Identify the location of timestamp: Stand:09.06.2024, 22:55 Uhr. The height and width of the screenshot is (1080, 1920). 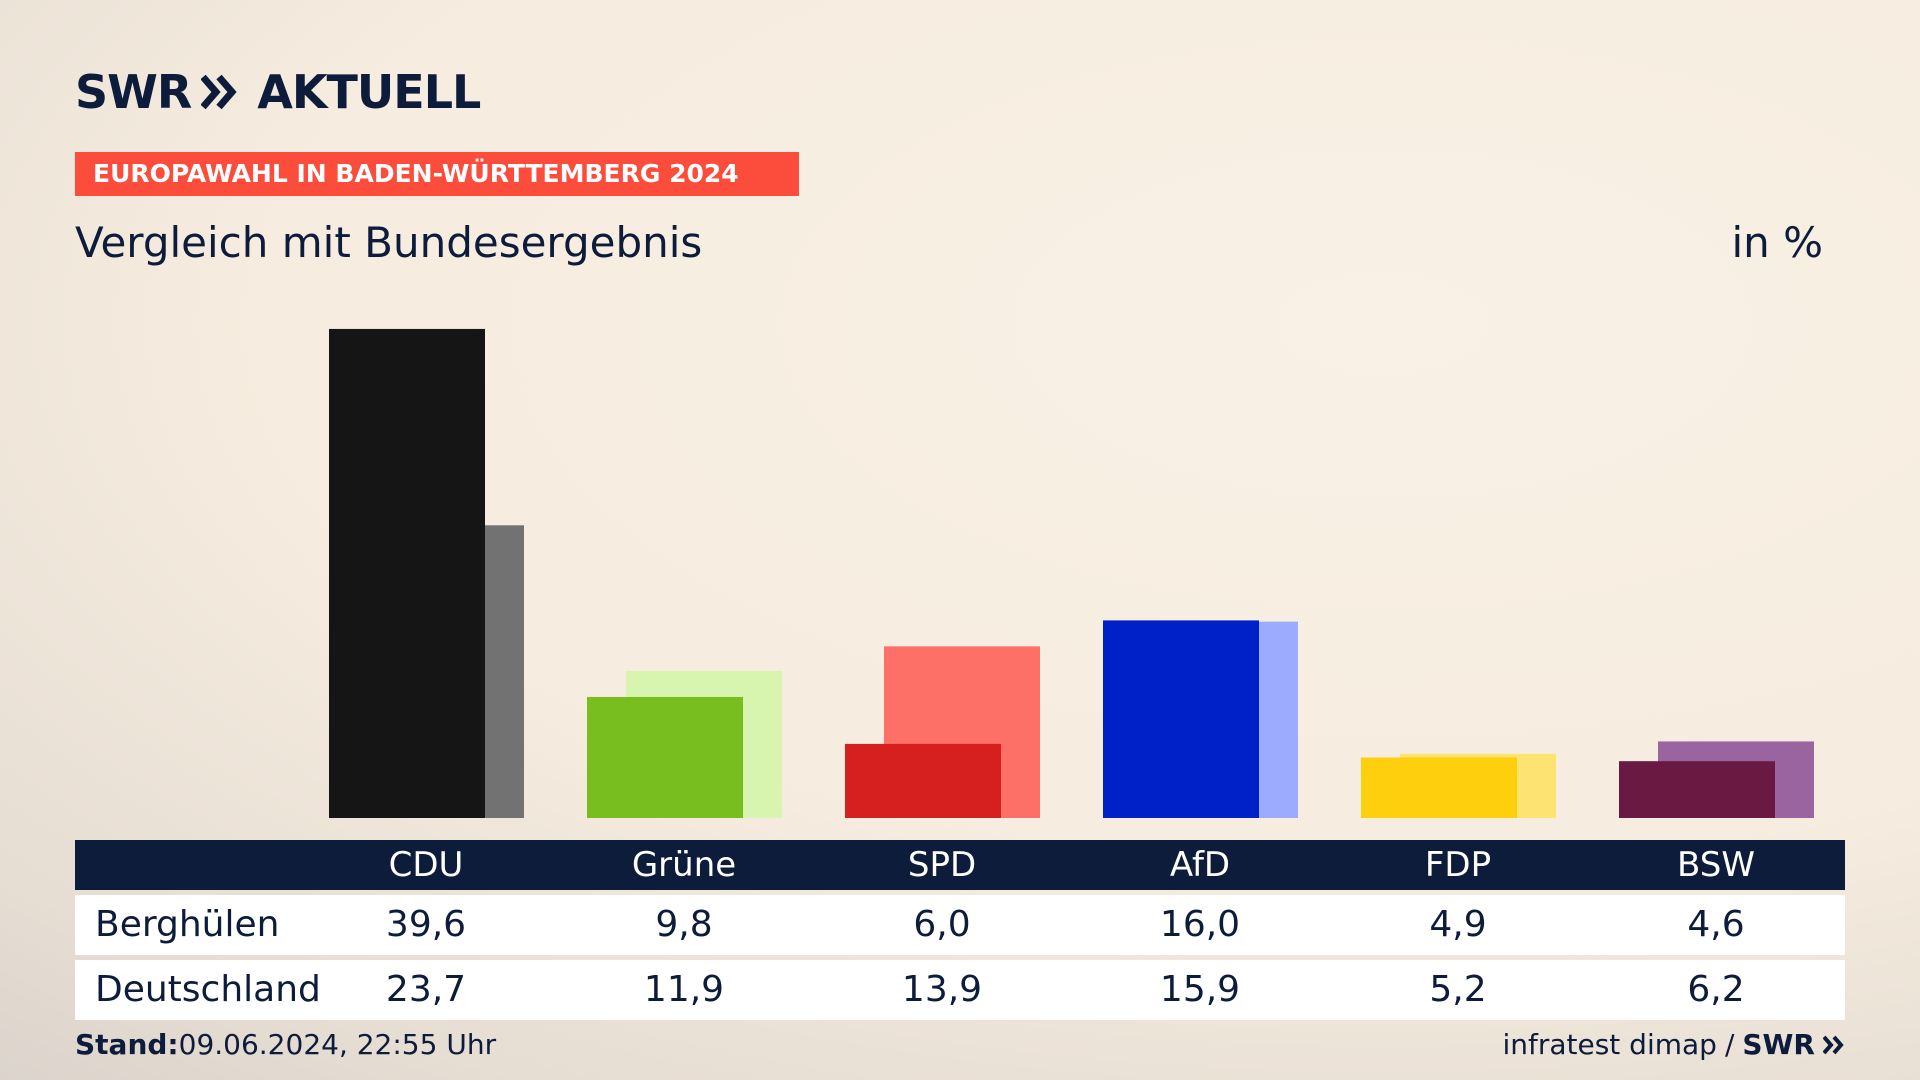
(285, 1044).